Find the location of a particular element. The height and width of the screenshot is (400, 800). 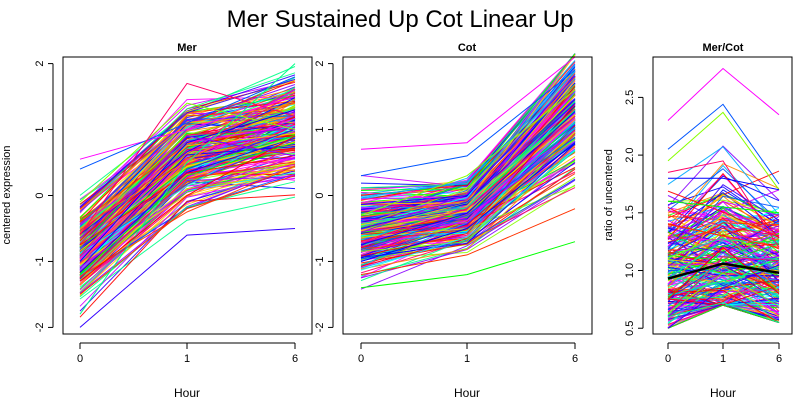

x-axis-cot: 0 1 6 is located at coordinates (468, 353).